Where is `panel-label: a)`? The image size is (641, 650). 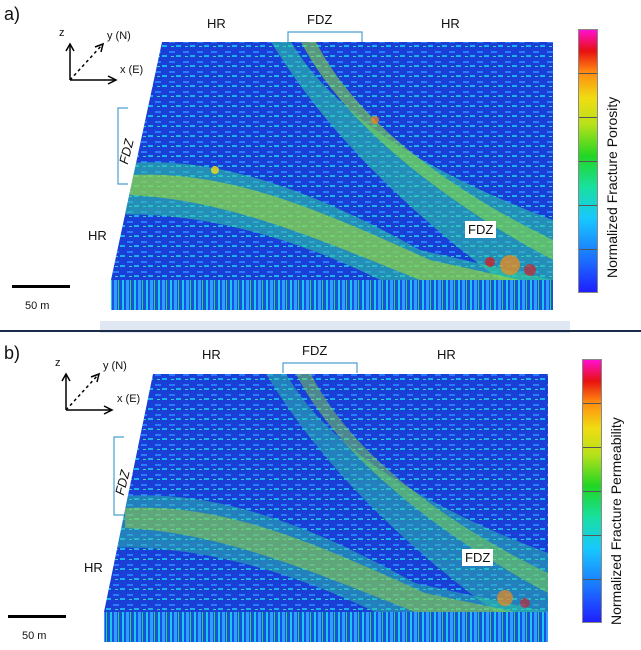 panel-label: a) is located at coordinates (12, 14).